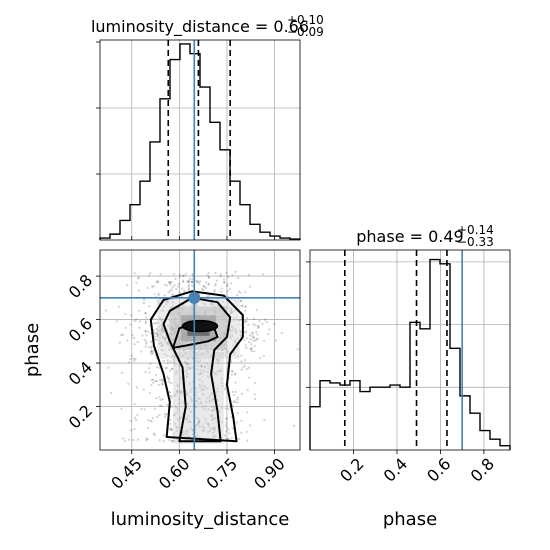  I want to click on phase-x-tick-label: 0.2, so click(351, 469).